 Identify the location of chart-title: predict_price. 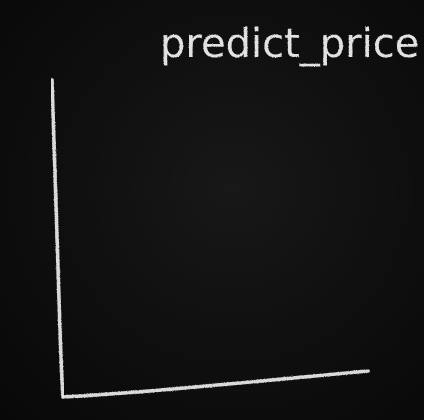
(289, 44).